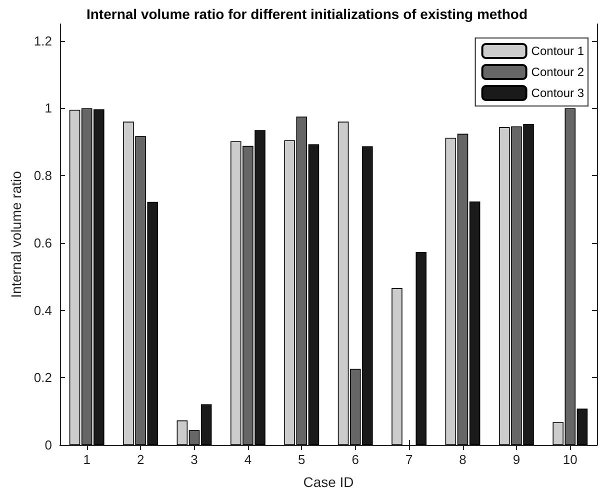 This screenshot has height=502, width=614. What do you see at coordinates (43, 310) in the screenshot?
I see `y-tick-label: 0.4` at bounding box center [43, 310].